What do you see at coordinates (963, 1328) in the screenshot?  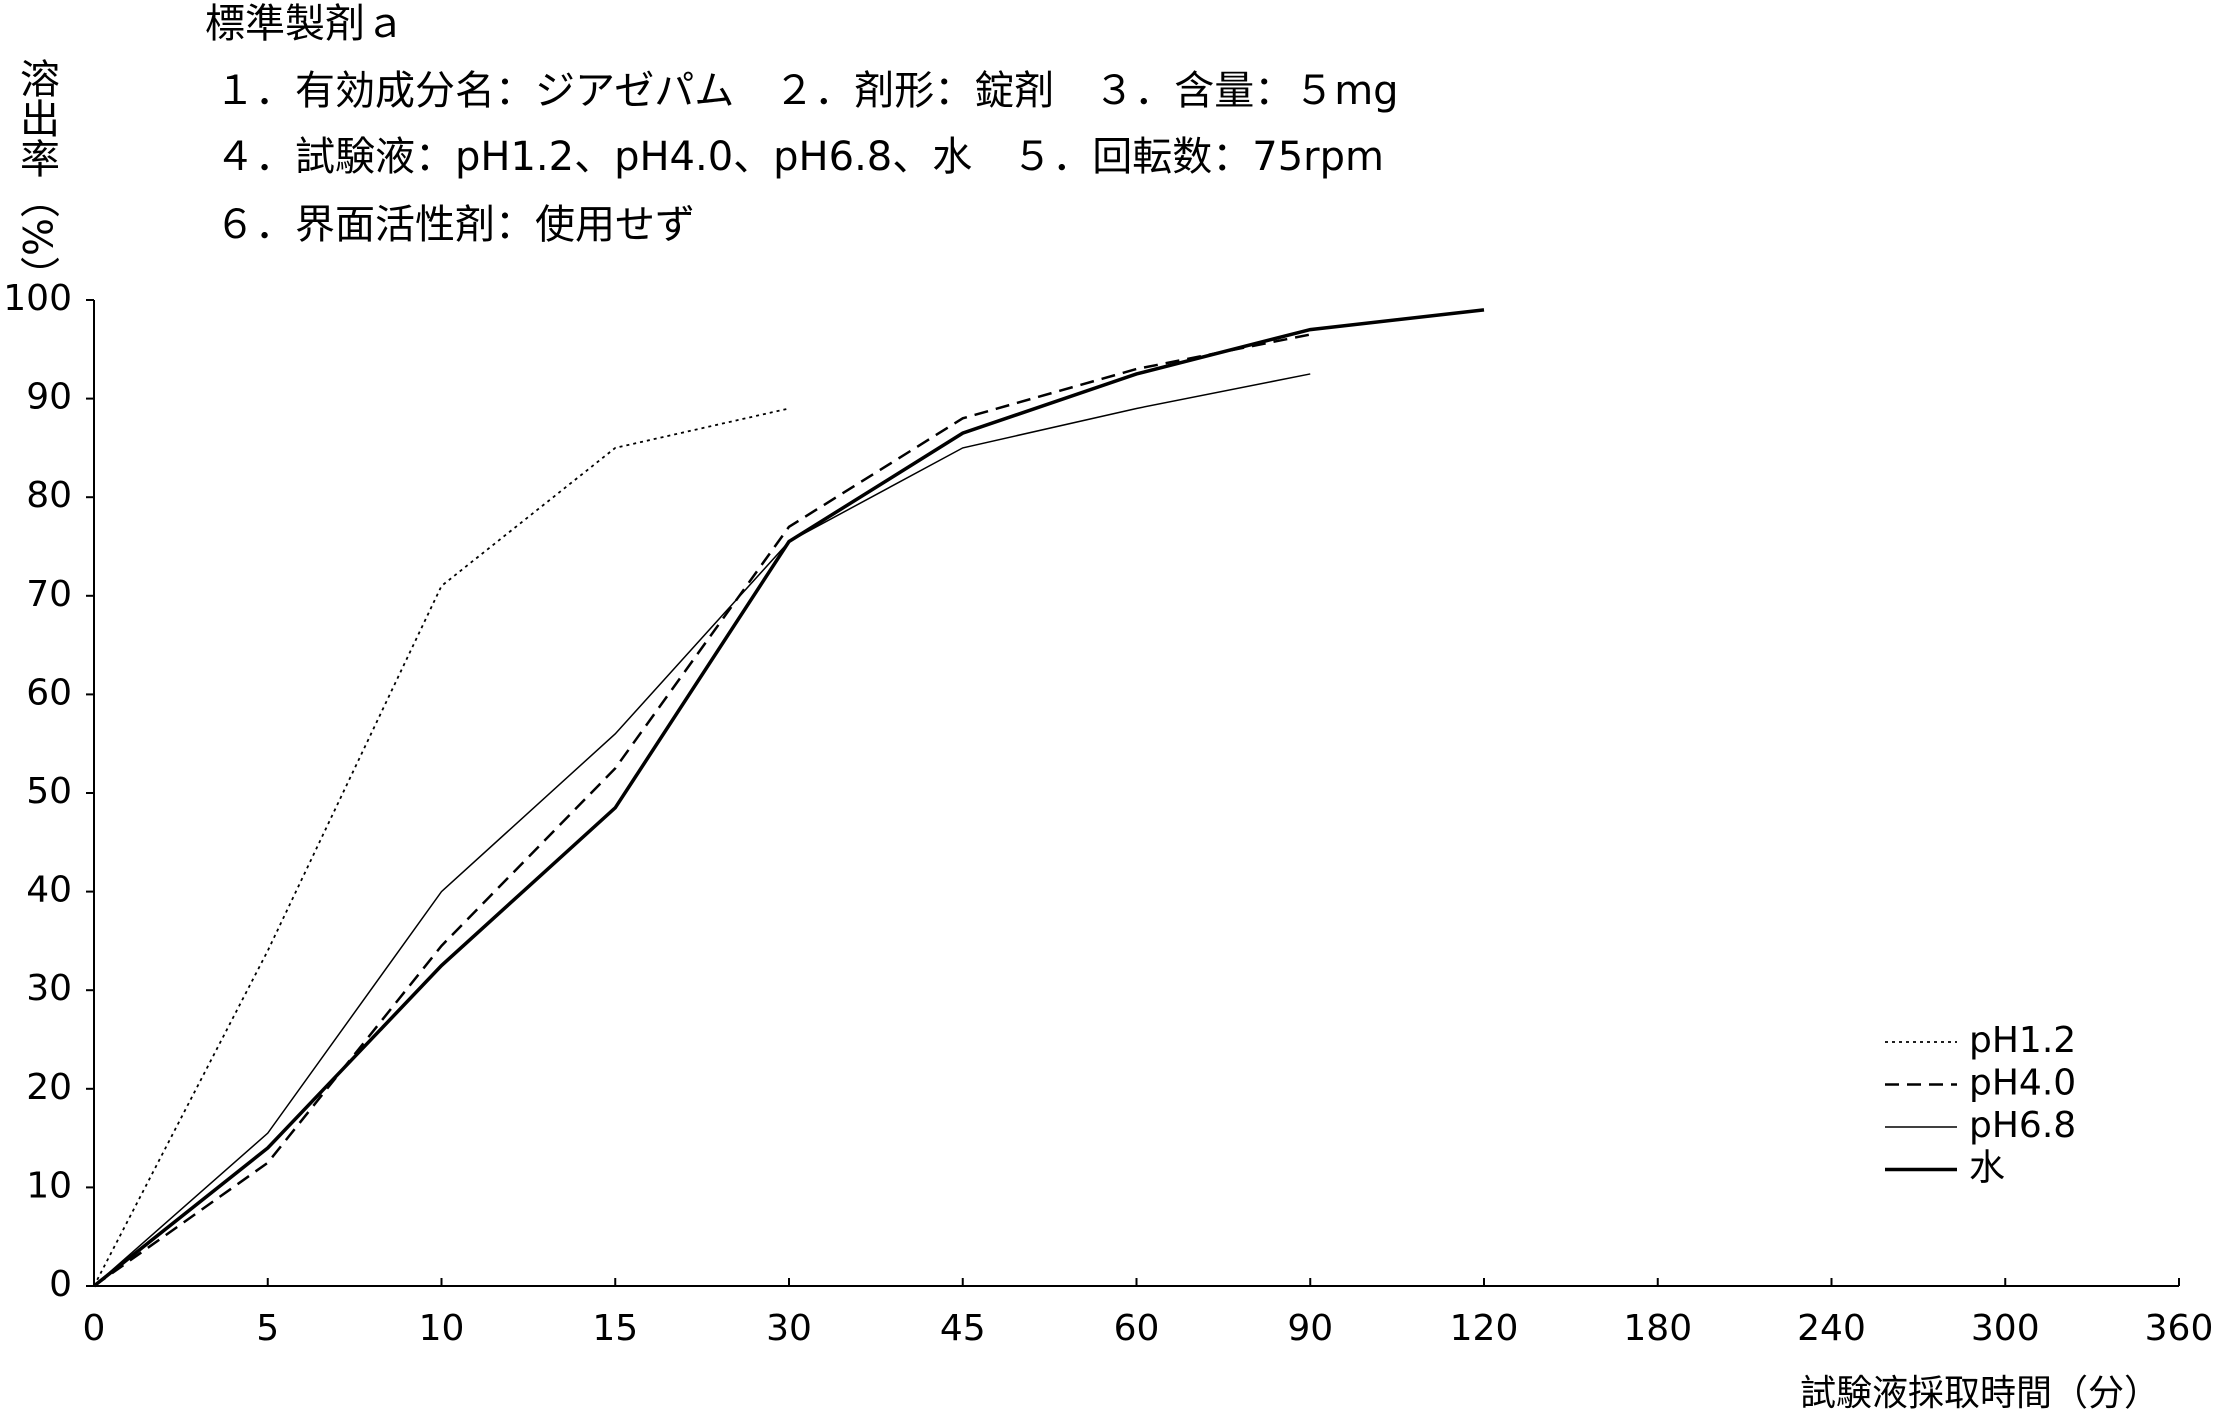 I see `x-tick-label: 45` at bounding box center [963, 1328].